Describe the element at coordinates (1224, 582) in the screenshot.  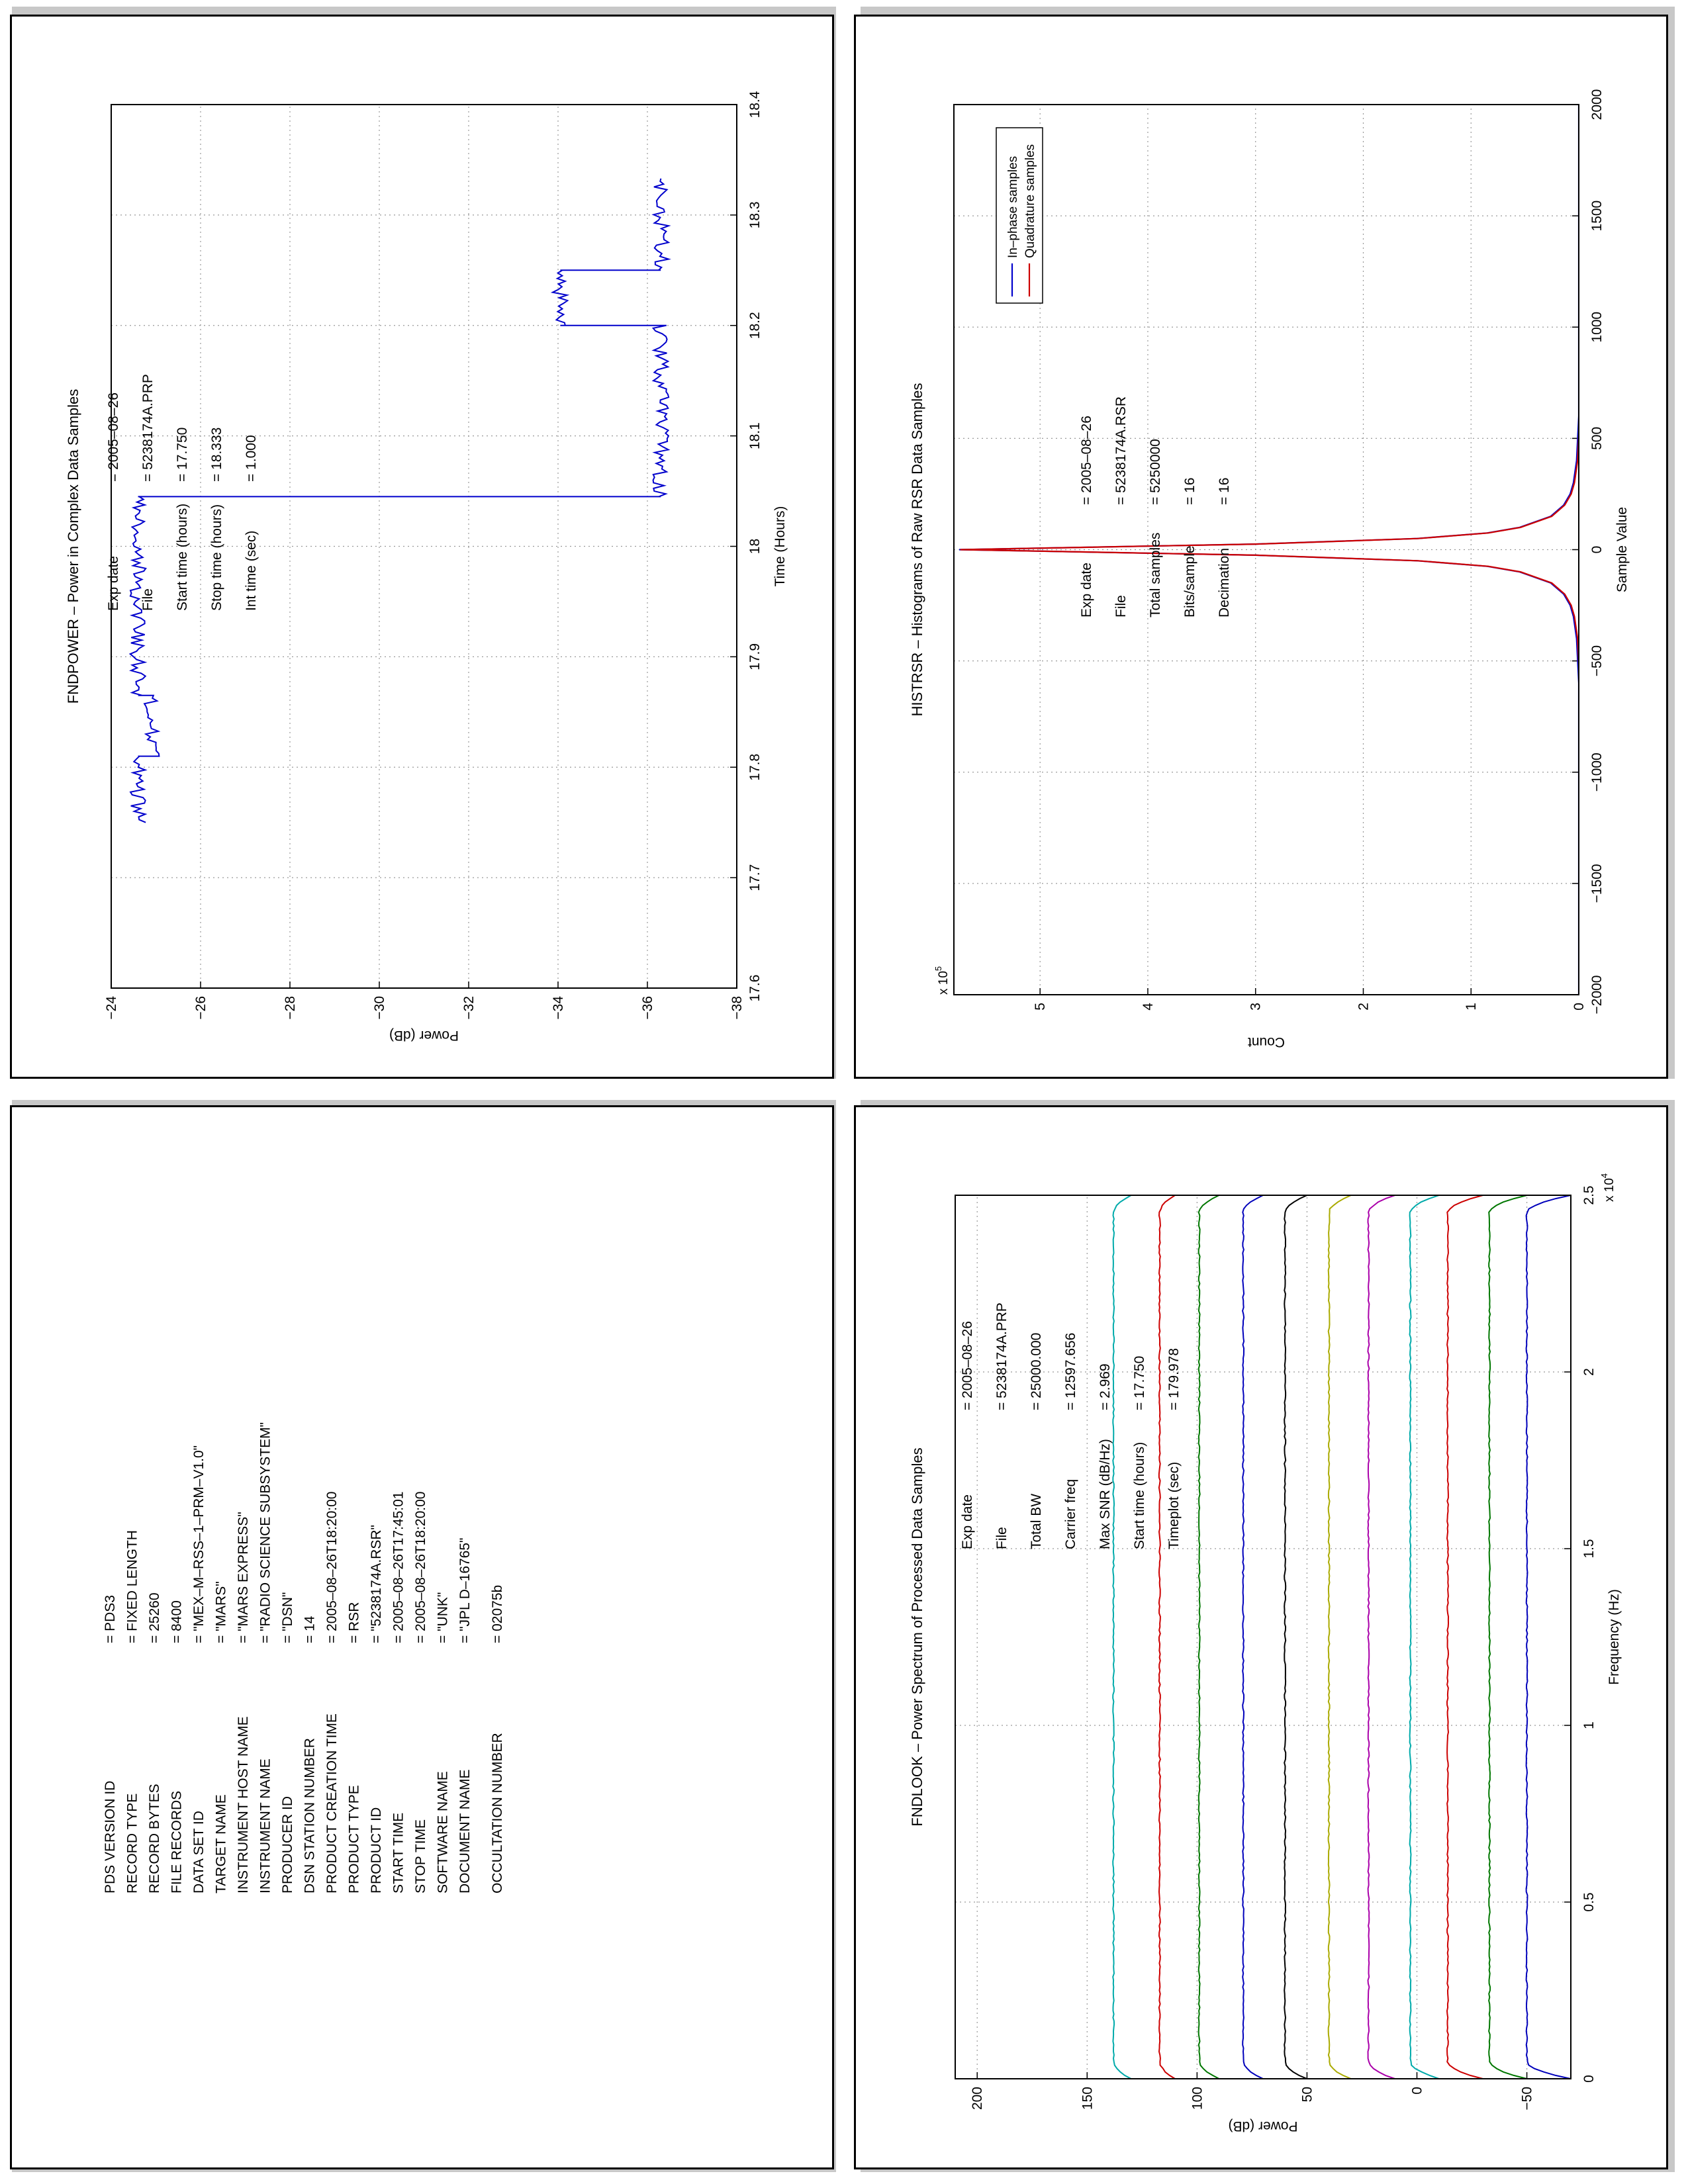
I see `annotation-label: Decimation` at that location.